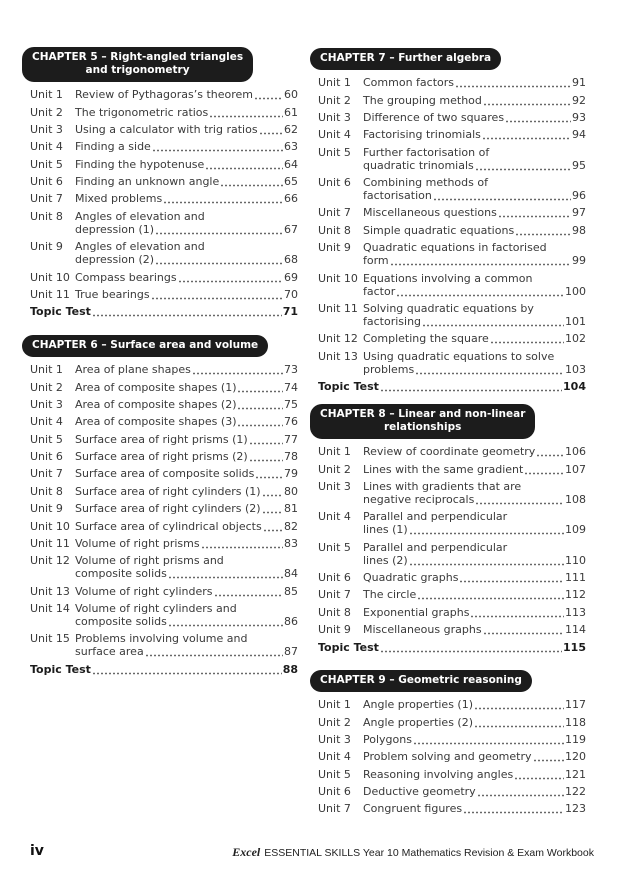 Image resolution: width=640 pixels, height=875 pixels. What do you see at coordinates (452, 468) in the screenshot?
I see `toc-entry: Unit 2 Lines with the same gradient 107` at bounding box center [452, 468].